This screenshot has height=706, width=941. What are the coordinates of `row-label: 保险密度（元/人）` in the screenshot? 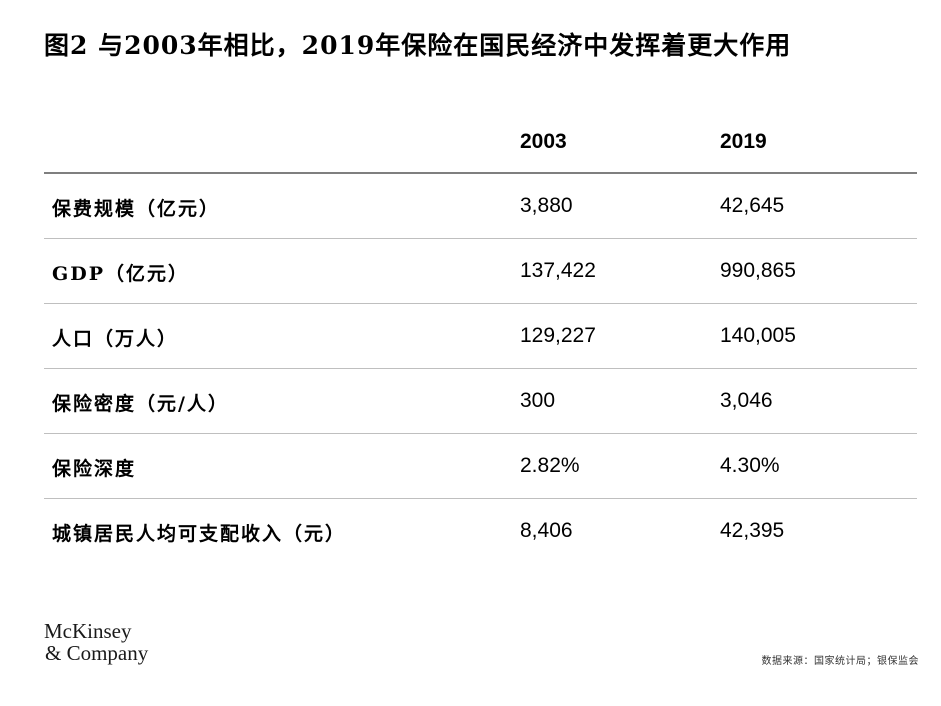 It's located at (140, 404).